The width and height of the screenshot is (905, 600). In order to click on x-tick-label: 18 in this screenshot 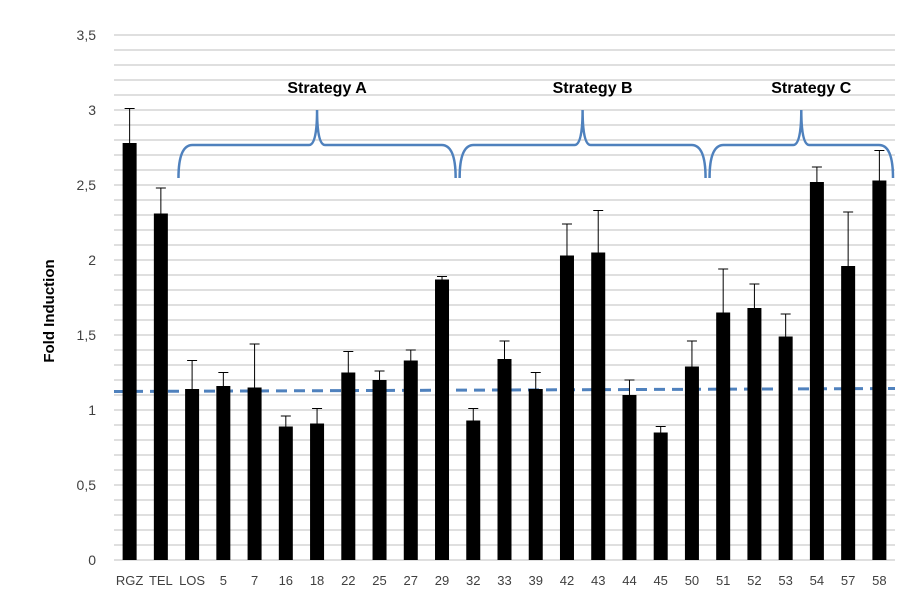, I will do `click(317, 580)`.